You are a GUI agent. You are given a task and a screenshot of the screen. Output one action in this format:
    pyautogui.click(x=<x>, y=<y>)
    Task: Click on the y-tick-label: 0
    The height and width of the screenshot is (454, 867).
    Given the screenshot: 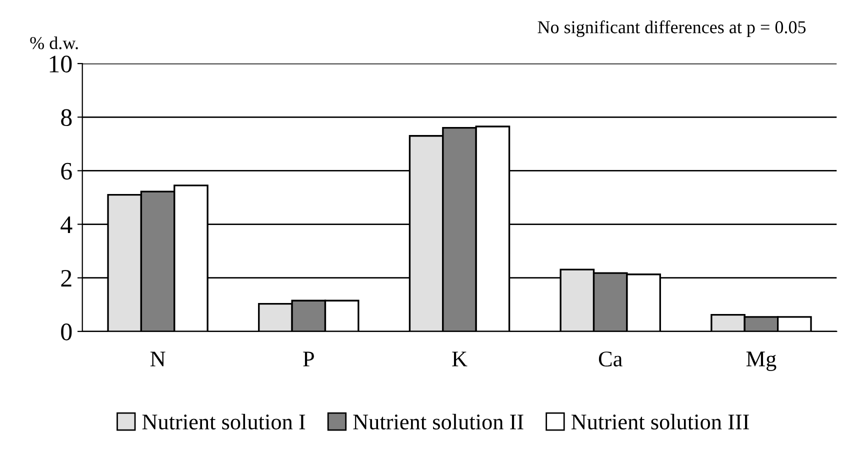 What is the action you would take?
    pyautogui.click(x=66, y=331)
    